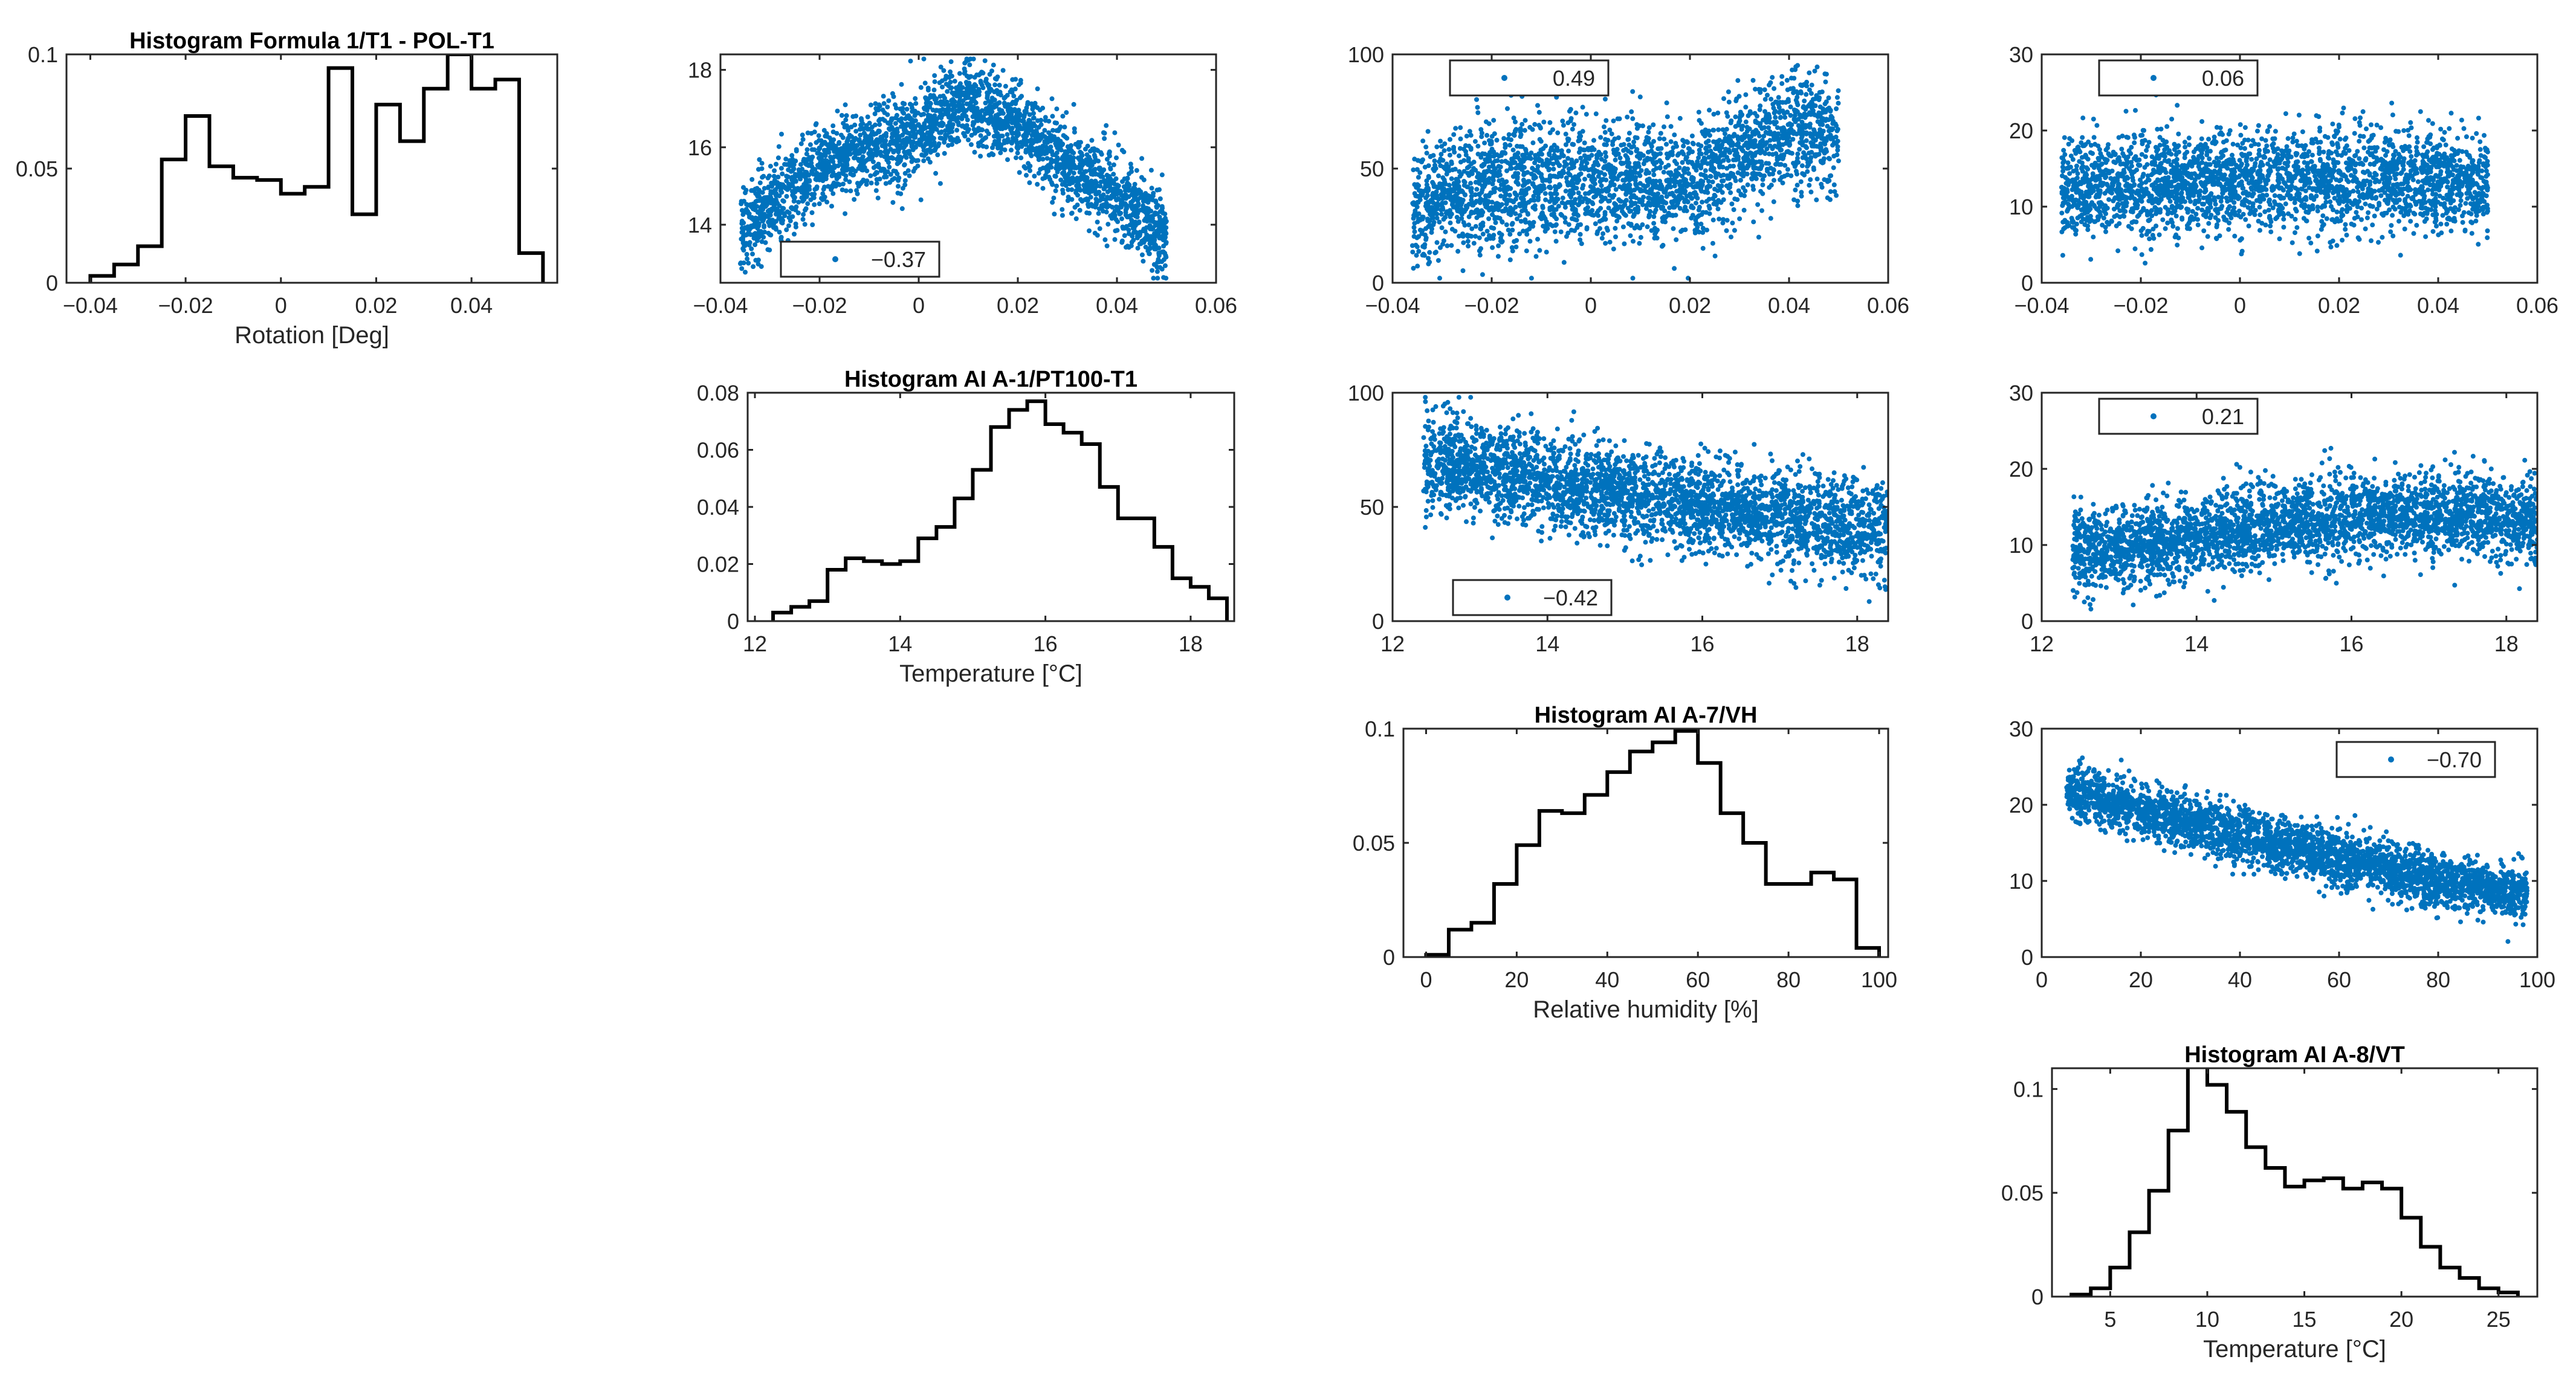  Describe the element at coordinates (1702, 644) in the screenshot. I see `x-tick-label: 16` at that location.